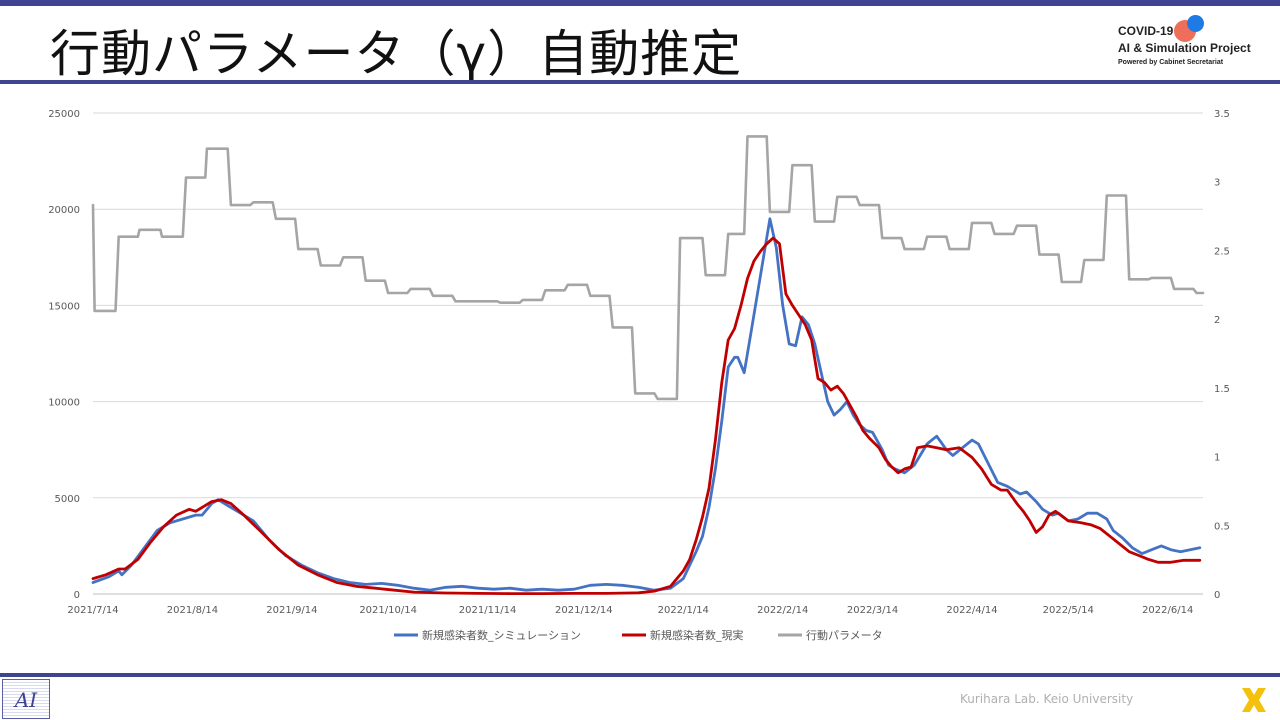  I want to click on logo-line-2: AI & Simulation Project, so click(1184, 48).